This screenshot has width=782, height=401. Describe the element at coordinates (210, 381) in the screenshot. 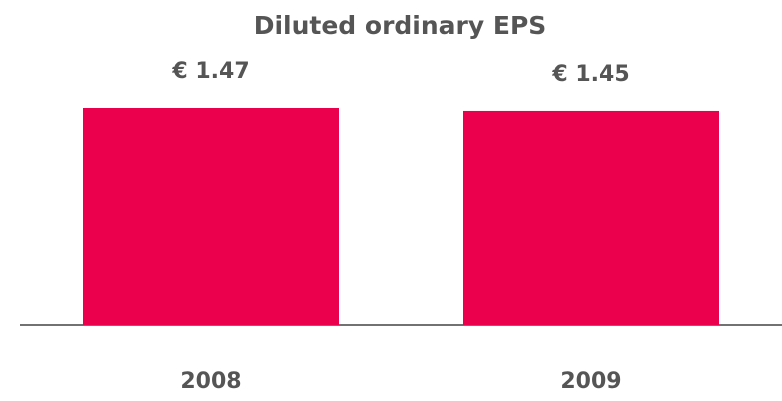

I see `x-tick-label: 2008` at that location.